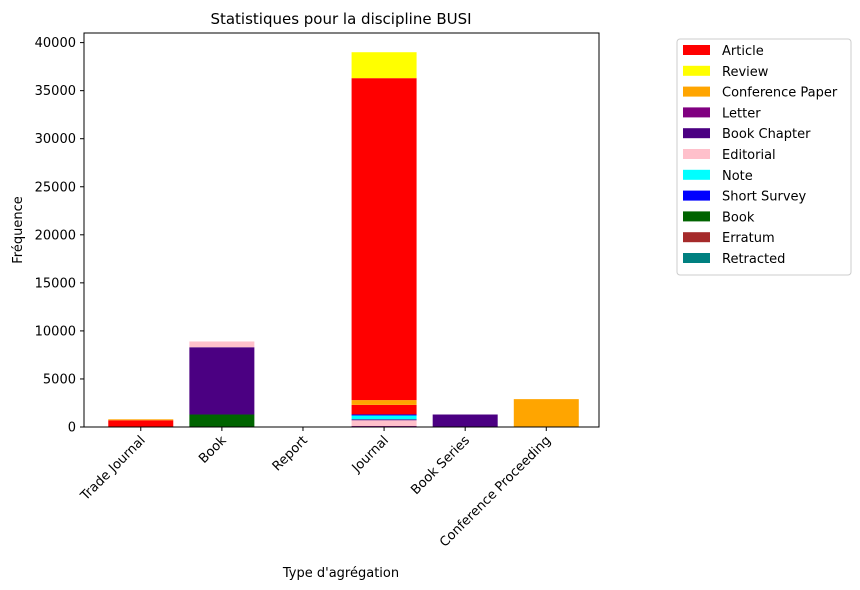 This screenshot has width=860, height=590. I want to click on legend-frame, so click(764, 157).